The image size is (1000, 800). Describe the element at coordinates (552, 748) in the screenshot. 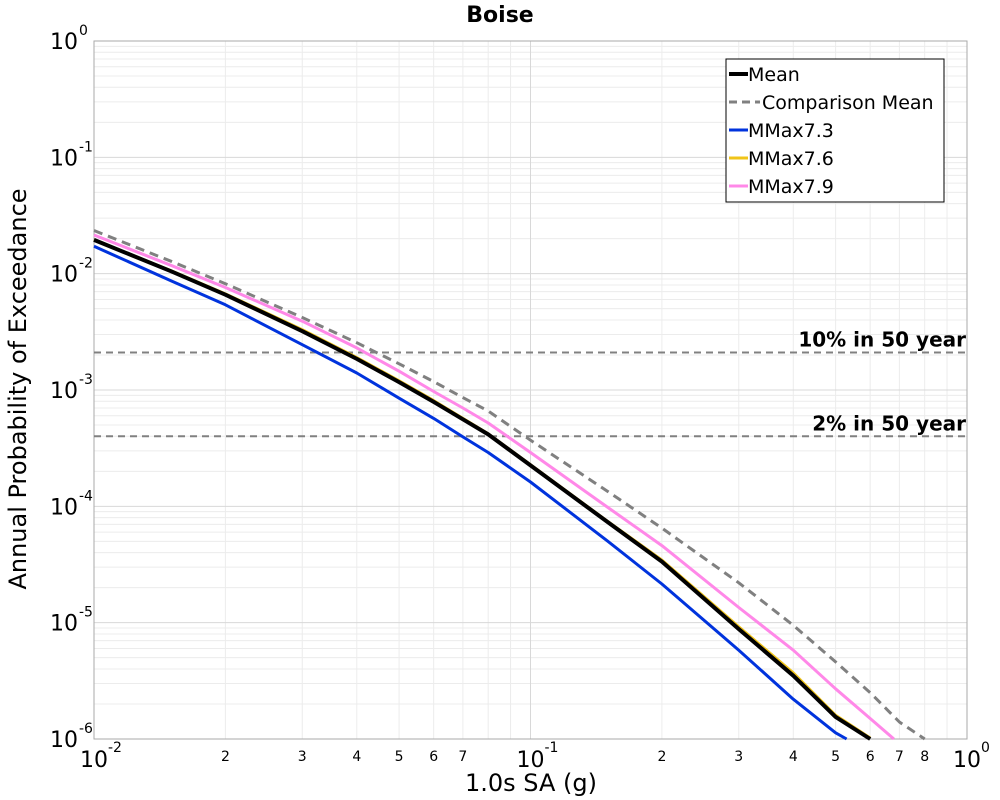

I see `x-tick-exponent: -1` at that location.